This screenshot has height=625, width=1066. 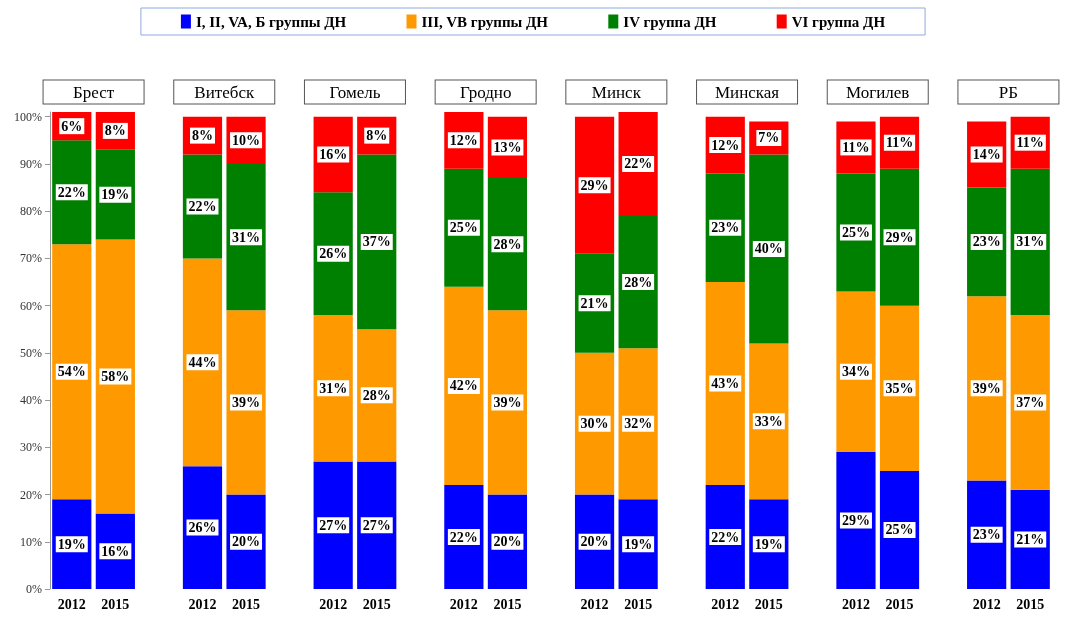 What do you see at coordinates (31, 541) in the screenshot?
I see `y-tick-label: 10%` at bounding box center [31, 541].